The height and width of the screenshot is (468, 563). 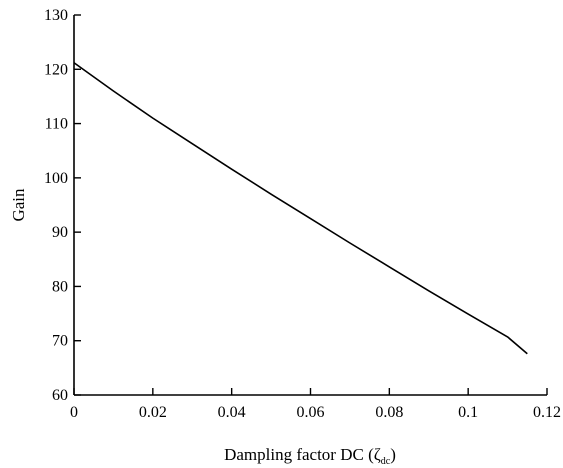 What do you see at coordinates (302, 454) in the screenshot?
I see `x-axis-title-main: Dampling factor DC (ζ` at bounding box center [302, 454].